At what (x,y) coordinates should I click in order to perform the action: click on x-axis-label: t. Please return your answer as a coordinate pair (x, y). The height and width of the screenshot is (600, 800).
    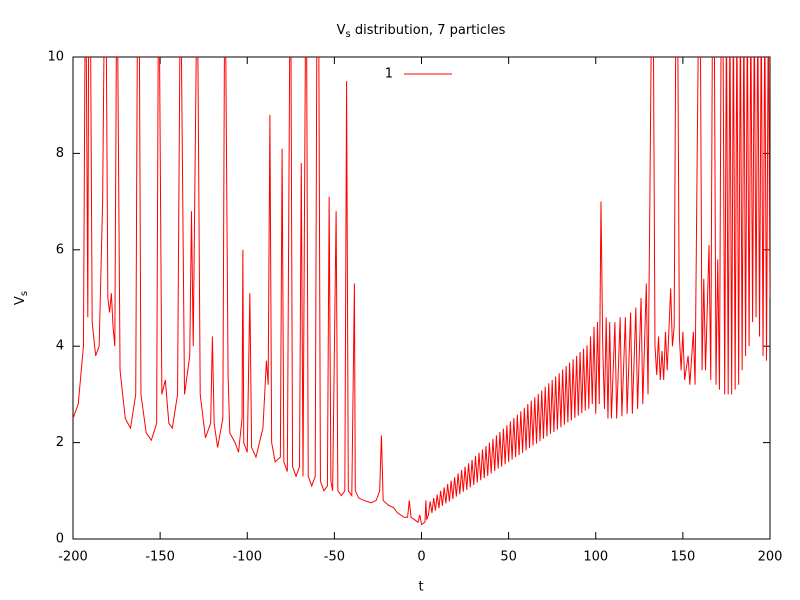
    Looking at the image, I should click on (420, 587).